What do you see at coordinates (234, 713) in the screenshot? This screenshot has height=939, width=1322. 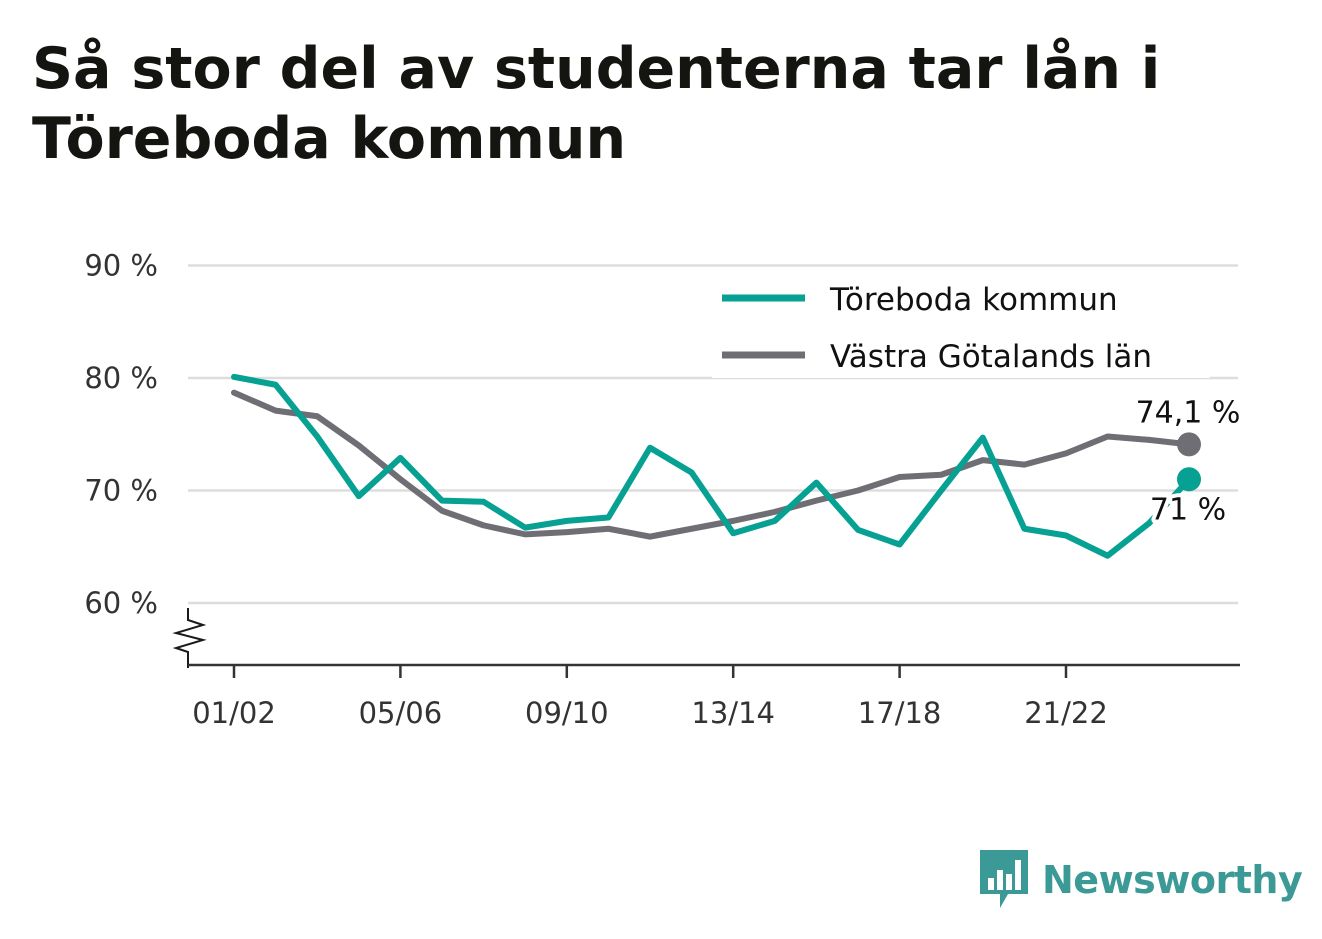 I see `x-tick-label: 01/02` at bounding box center [234, 713].